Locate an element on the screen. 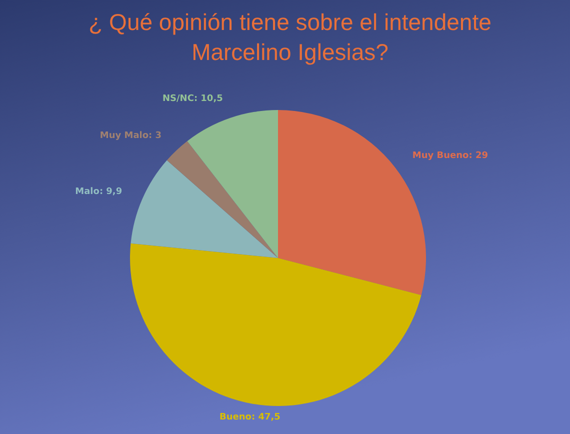 This screenshot has height=434, width=570. slice-label: Muy Bueno: 29 is located at coordinates (450, 155).